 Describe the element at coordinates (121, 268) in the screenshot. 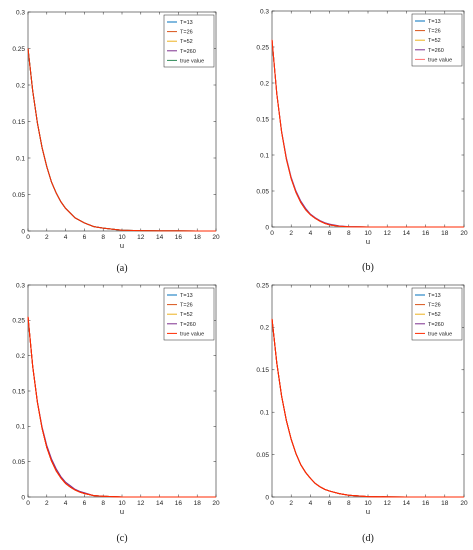

I see `panel-caption: (a)` at that location.